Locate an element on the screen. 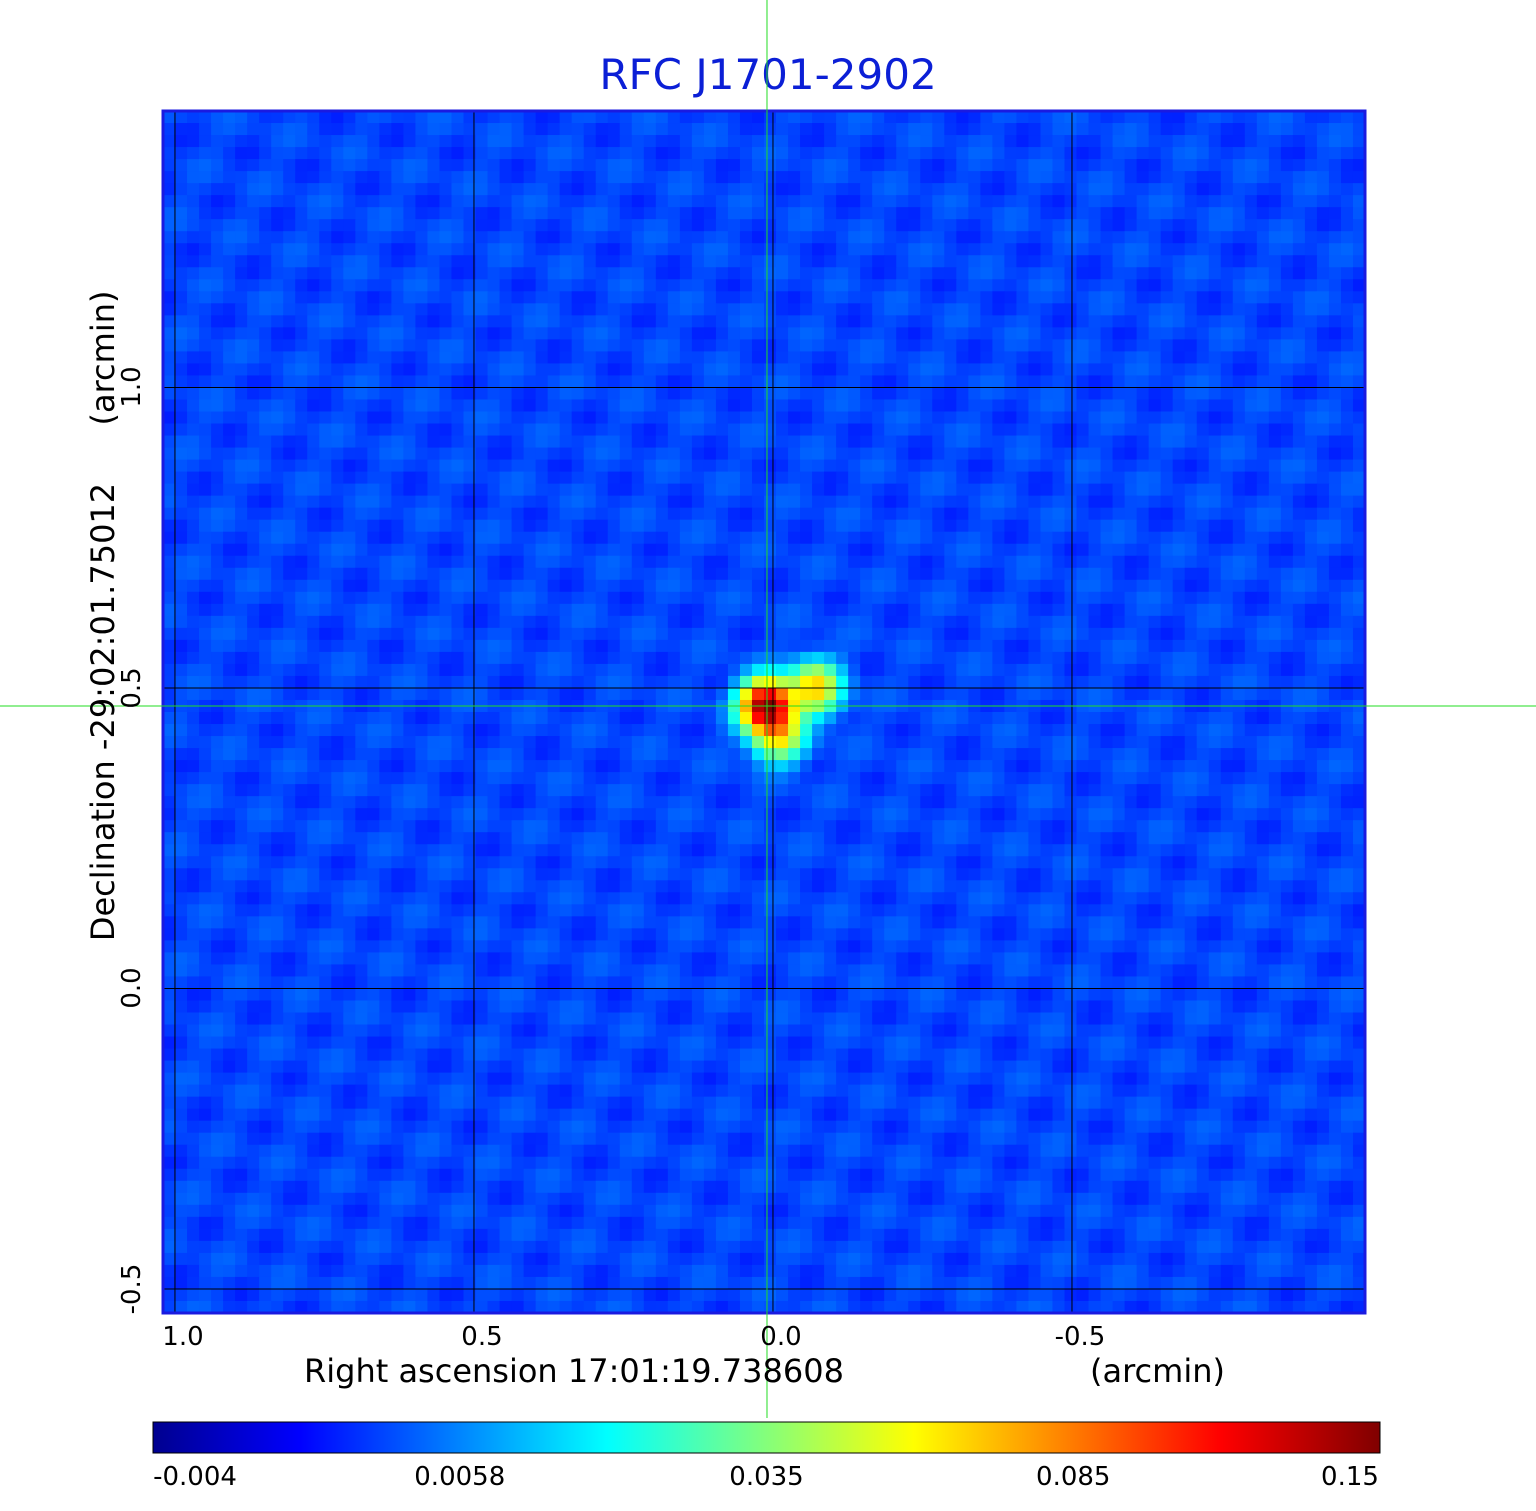 The height and width of the screenshot is (1511, 1536). x-tick-label: 0.5 is located at coordinates (482, 1337).